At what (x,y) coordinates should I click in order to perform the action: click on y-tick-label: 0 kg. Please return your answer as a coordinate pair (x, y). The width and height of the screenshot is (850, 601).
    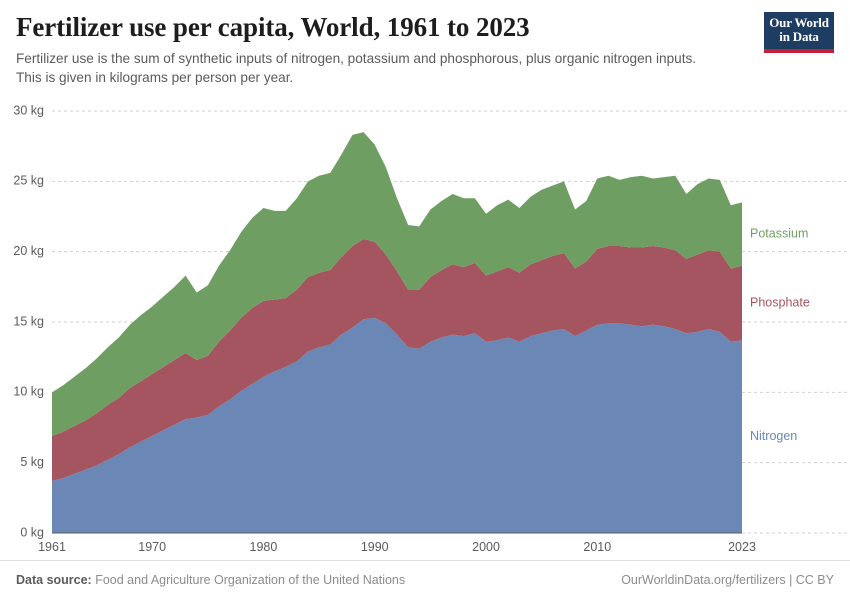
    Looking at the image, I should click on (32, 532).